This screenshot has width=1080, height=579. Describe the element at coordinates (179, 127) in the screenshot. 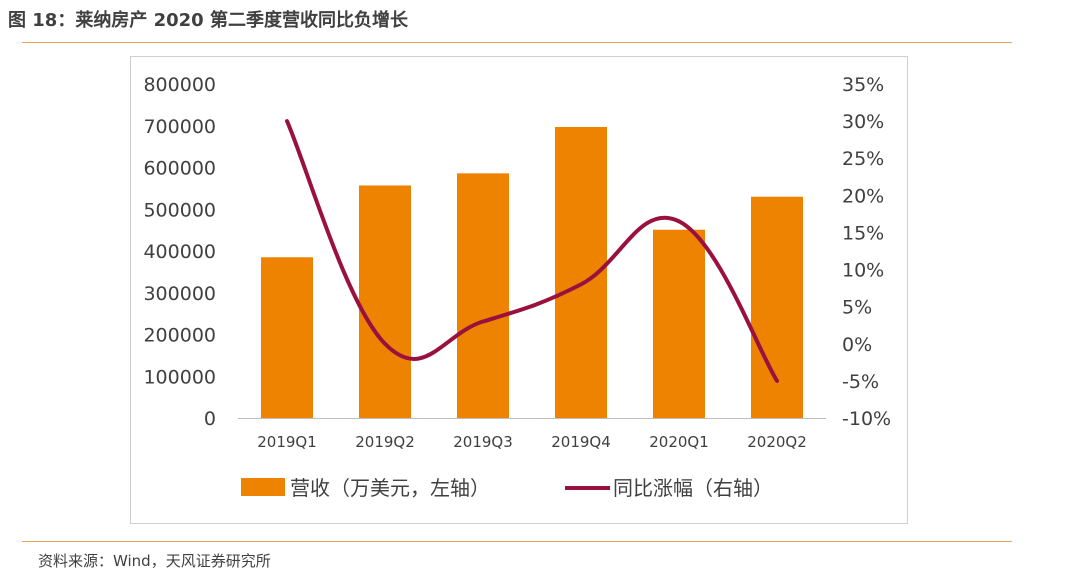

I see `left-tick-label: 700000` at that location.